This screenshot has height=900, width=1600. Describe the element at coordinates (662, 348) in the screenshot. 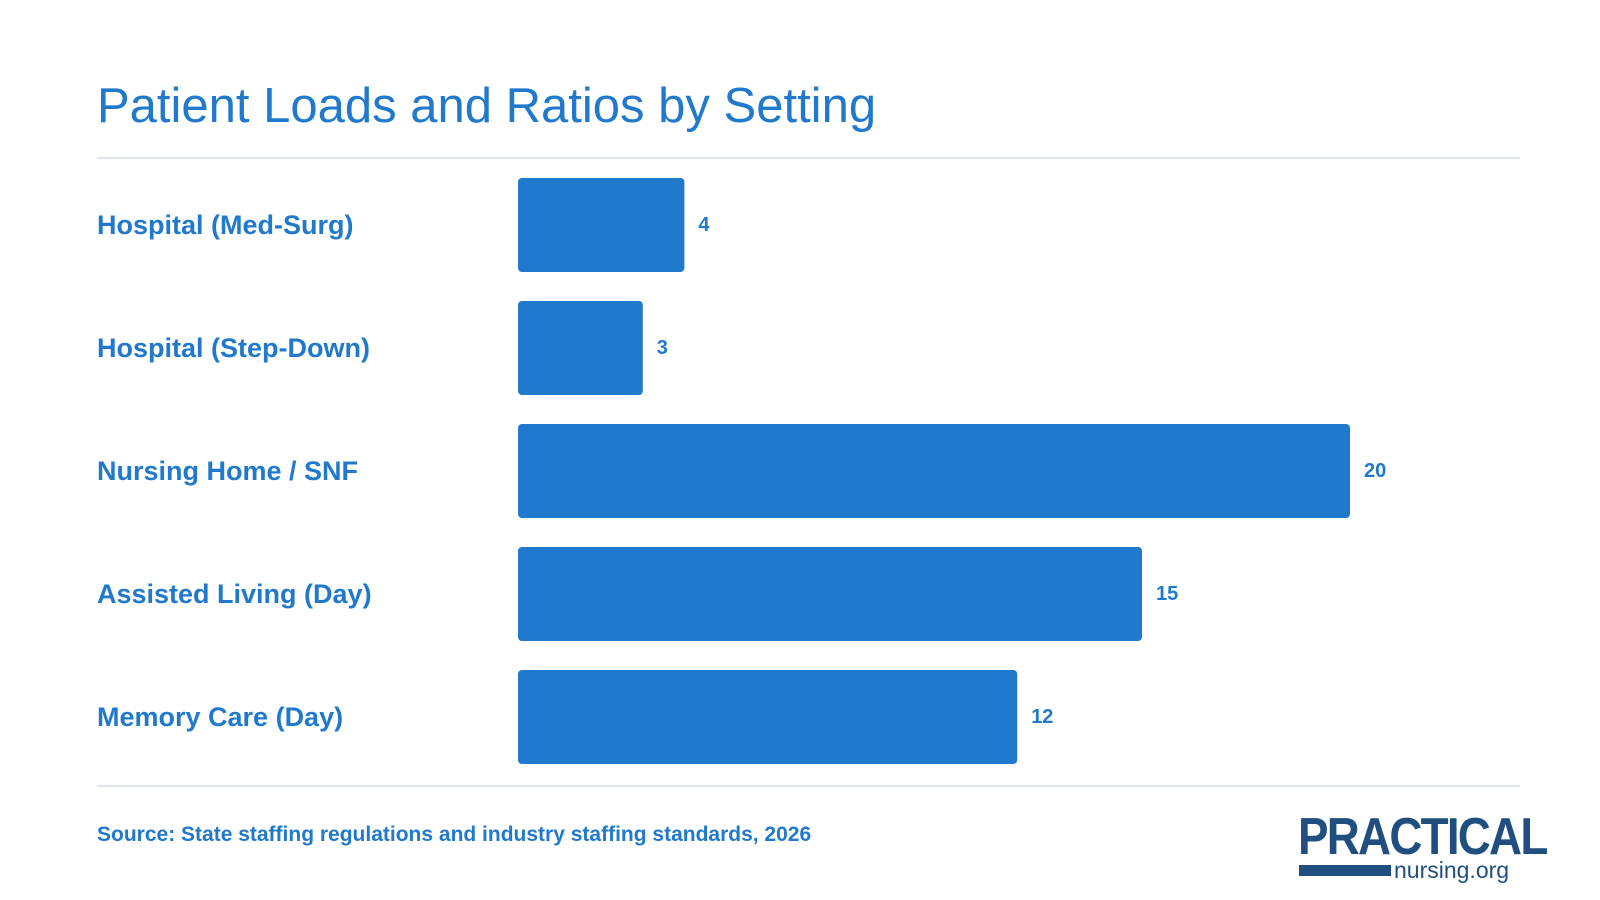

I see `data-label: 3` at that location.